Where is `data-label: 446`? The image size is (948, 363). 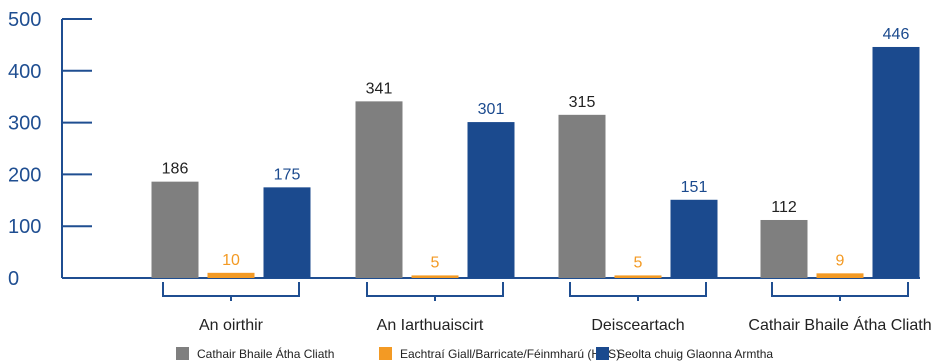
data-label: 446 is located at coordinates (896, 34).